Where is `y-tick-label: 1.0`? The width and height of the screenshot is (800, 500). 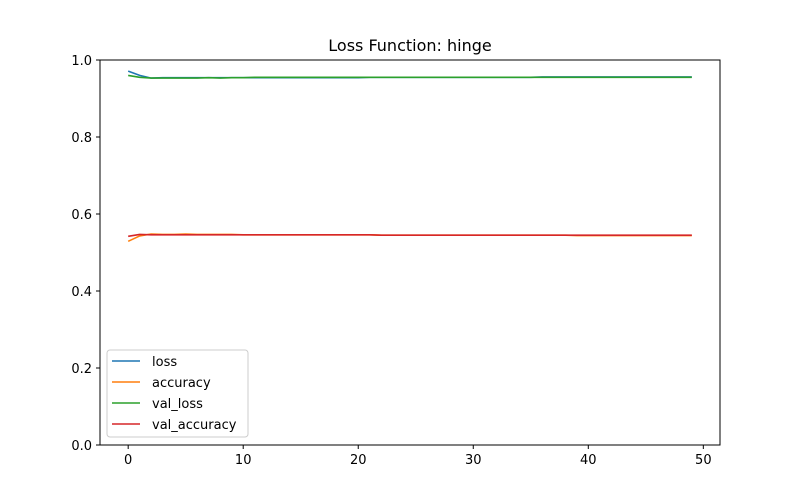 y-tick-label: 1.0 is located at coordinates (81, 61).